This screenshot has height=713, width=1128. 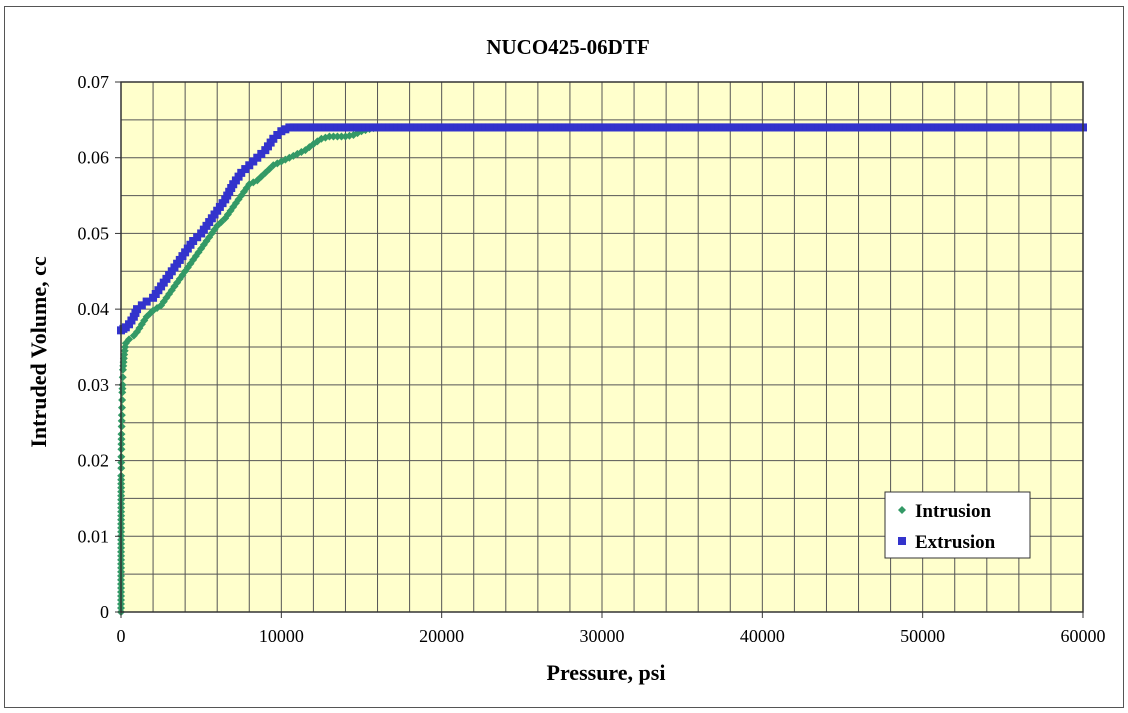 I want to click on x-tick-label: 20000, so click(x=441, y=636).